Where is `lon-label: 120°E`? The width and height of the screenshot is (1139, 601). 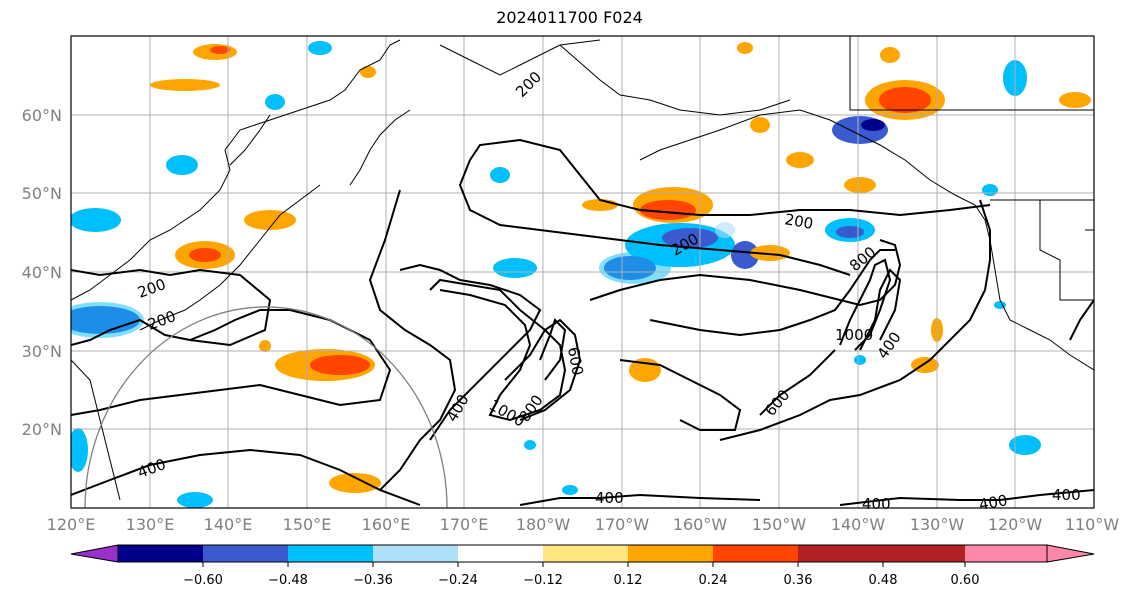
lon-label: 120°E is located at coordinates (71, 524).